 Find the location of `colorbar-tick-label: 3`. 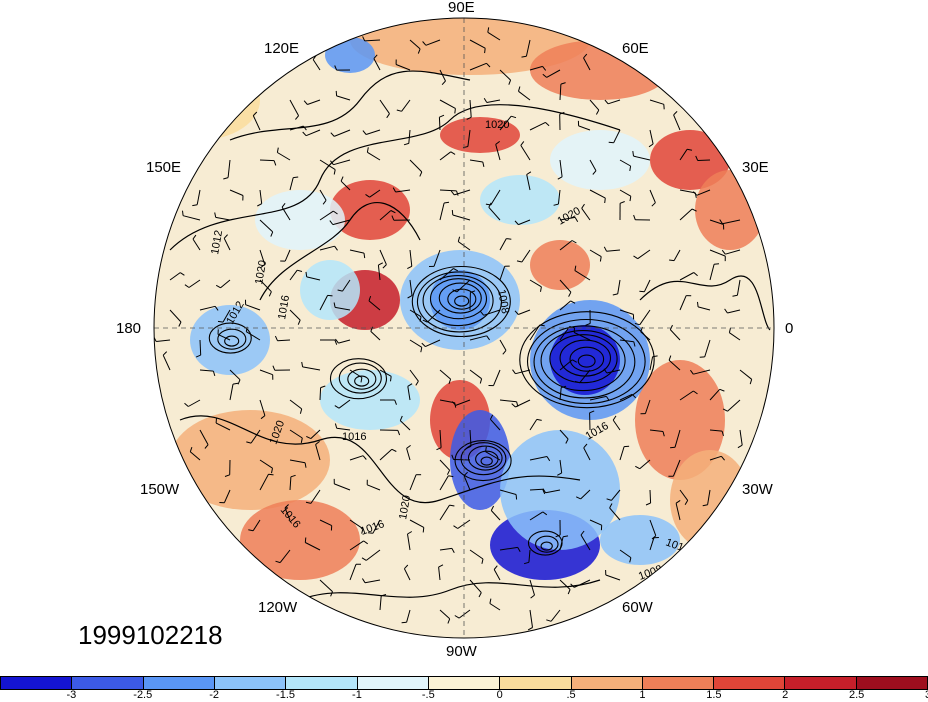

colorbar-tick-label: 3 is located at coordinates (926, 695).